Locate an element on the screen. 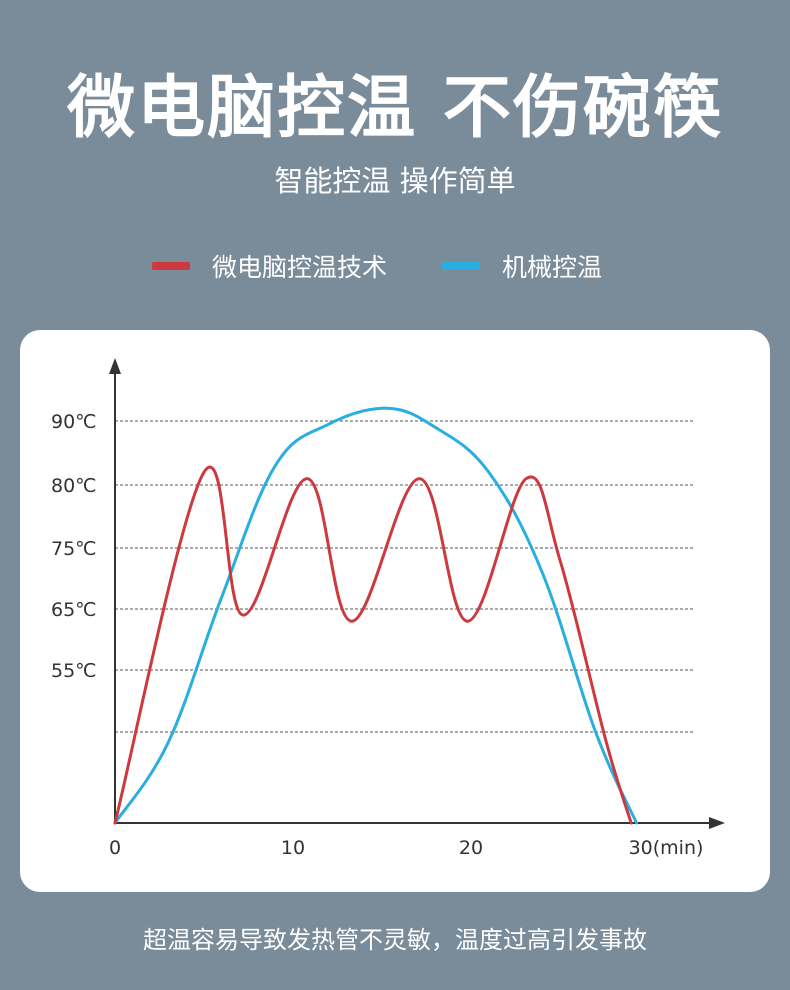 The image size is (790, 990). page-title: 微电脑控温 不伤碗筷 is located at coordinates (395, 108).